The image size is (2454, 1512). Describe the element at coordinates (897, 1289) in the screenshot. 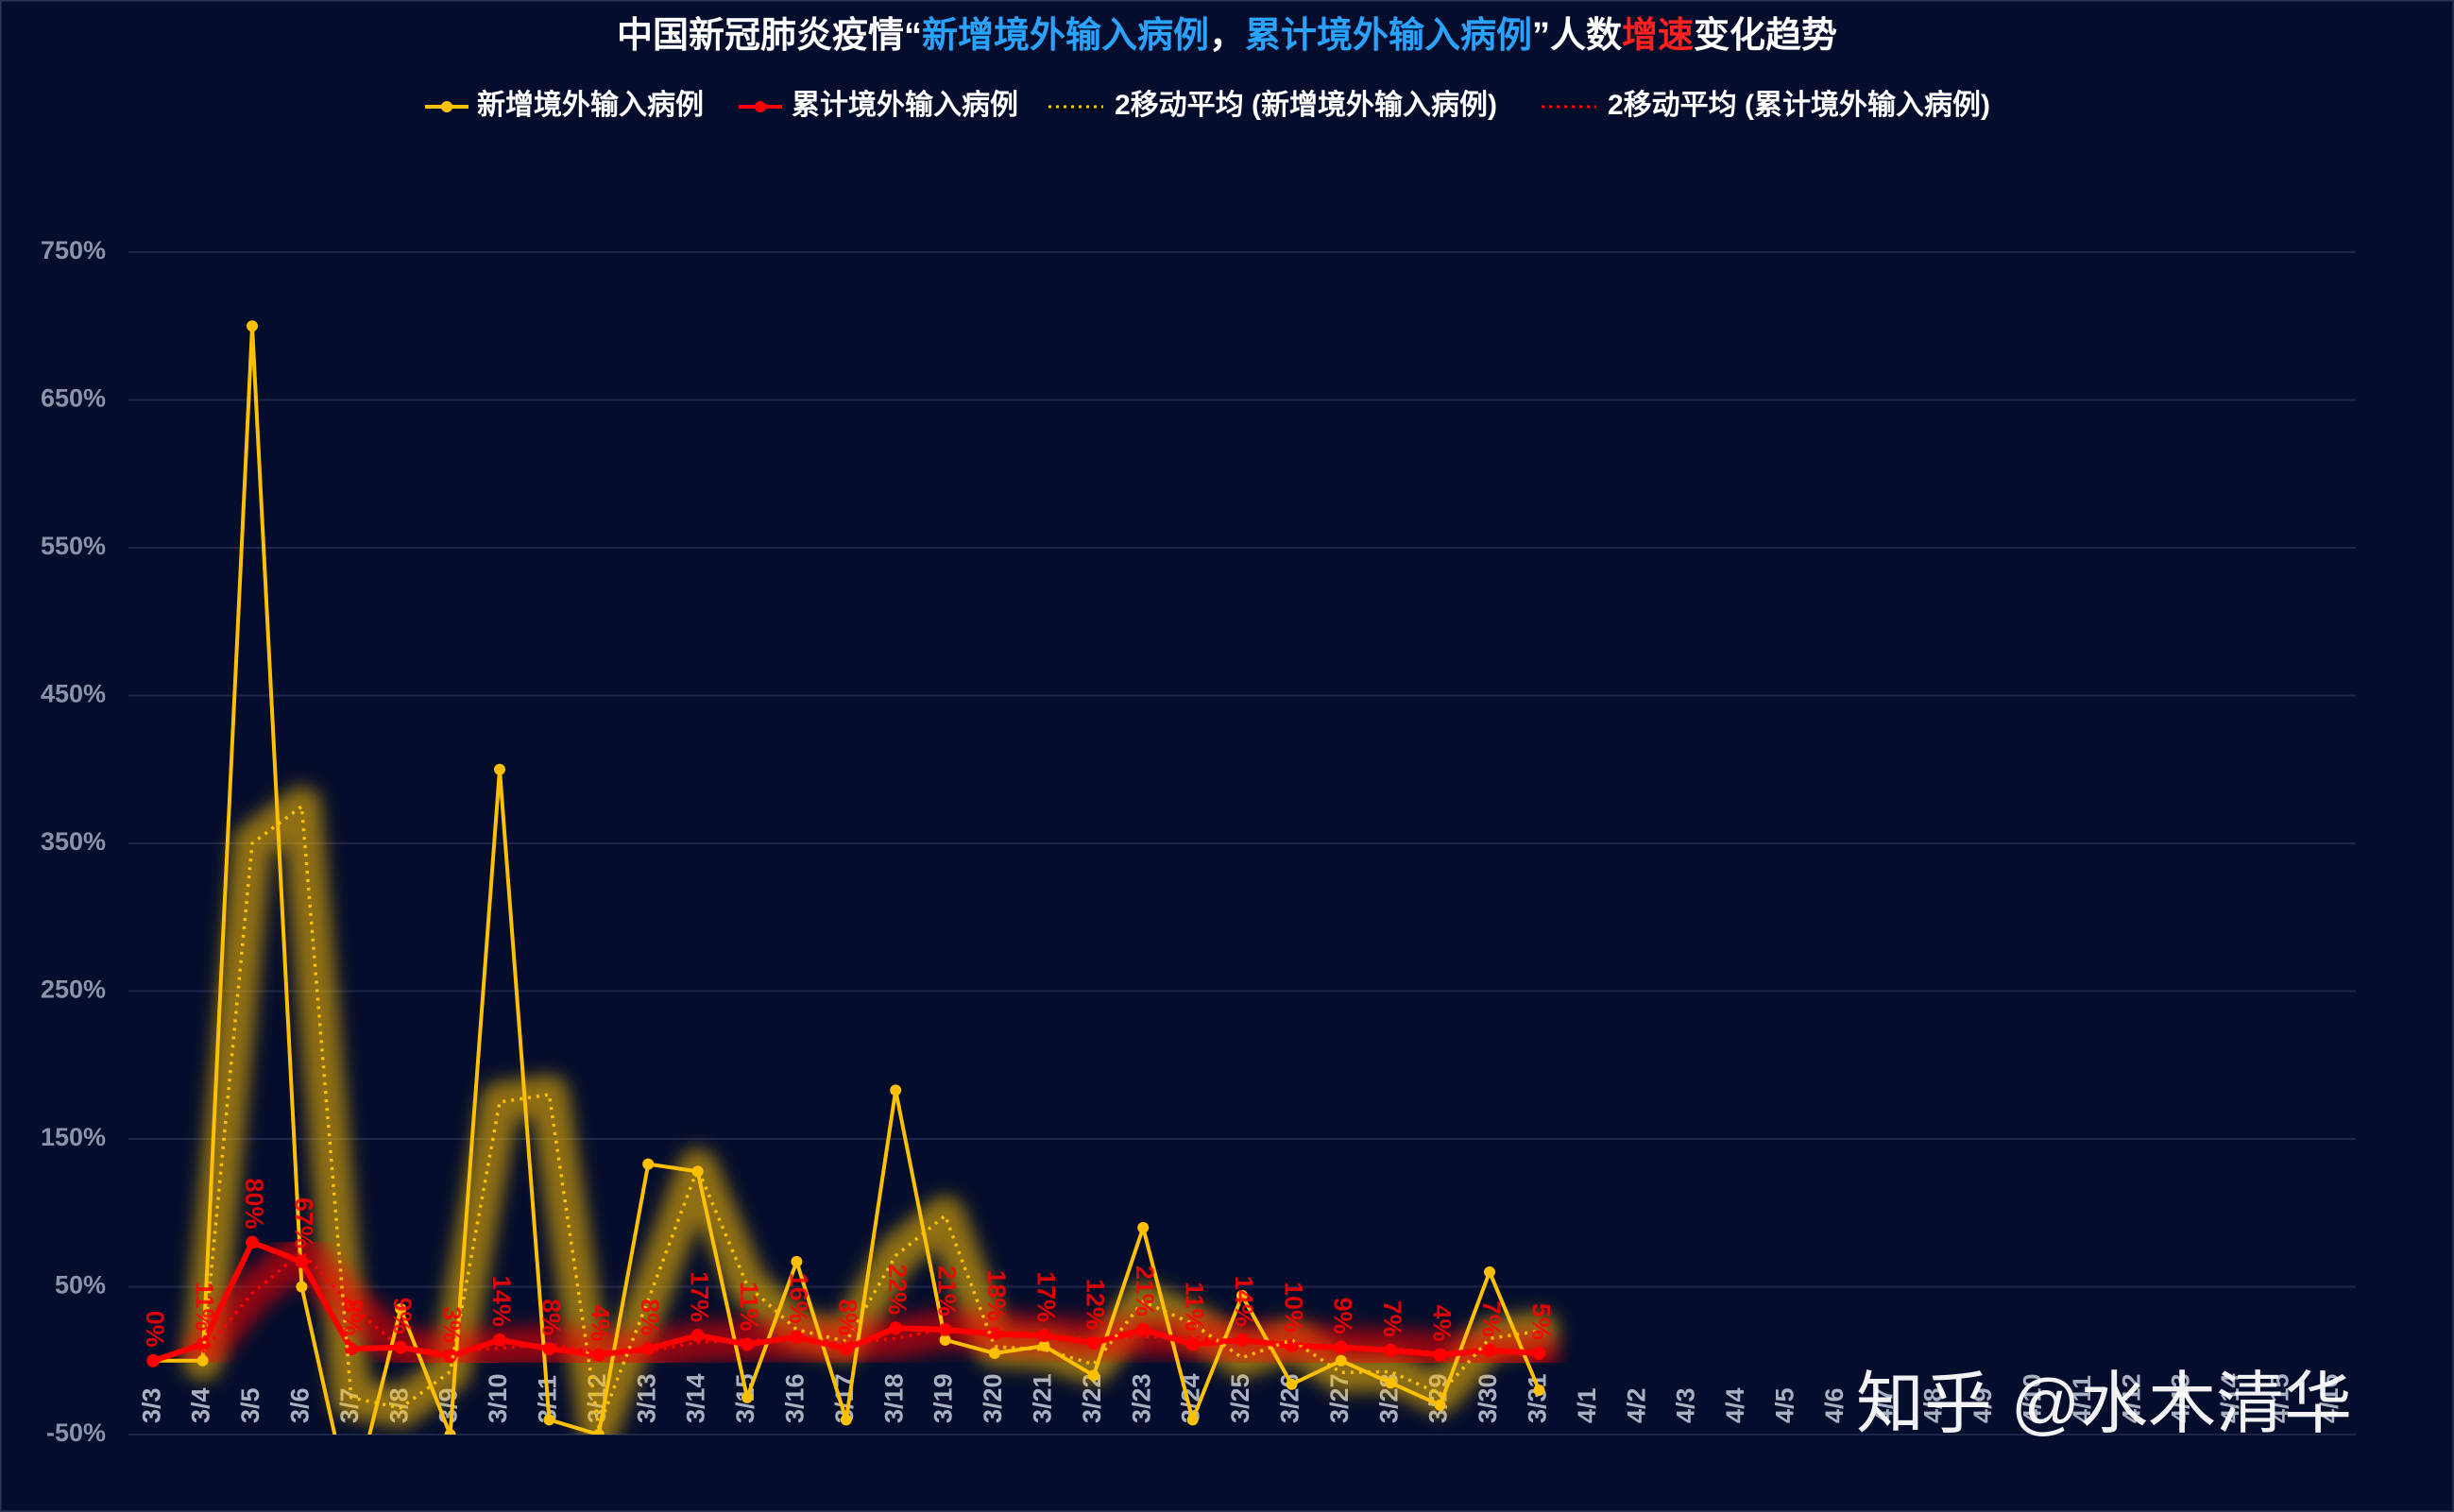

I see `data-label: 22%` at that location.